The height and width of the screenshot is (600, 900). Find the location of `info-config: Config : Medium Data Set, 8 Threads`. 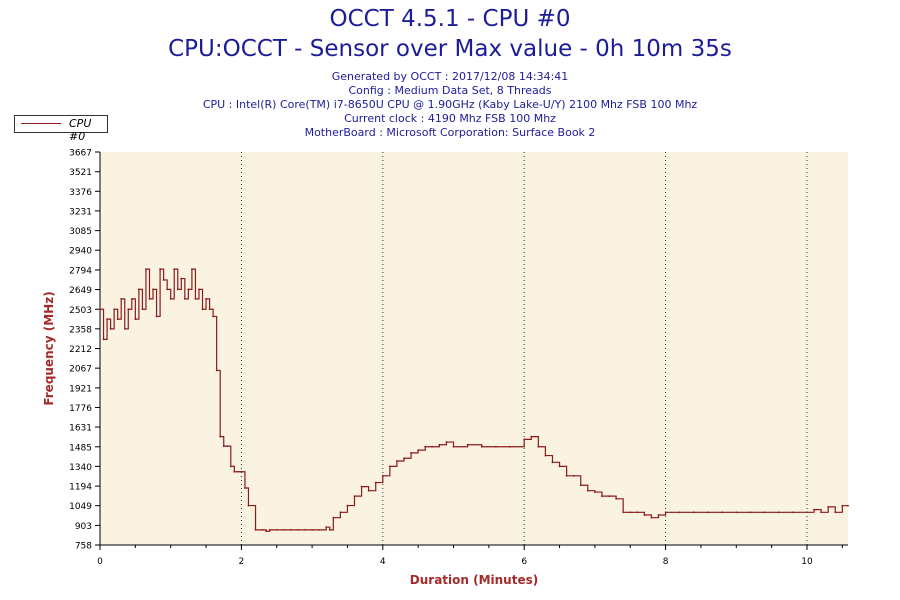

info-config: Config : Medium Data Set, 8 Threads is located at coordinates (450, 90).